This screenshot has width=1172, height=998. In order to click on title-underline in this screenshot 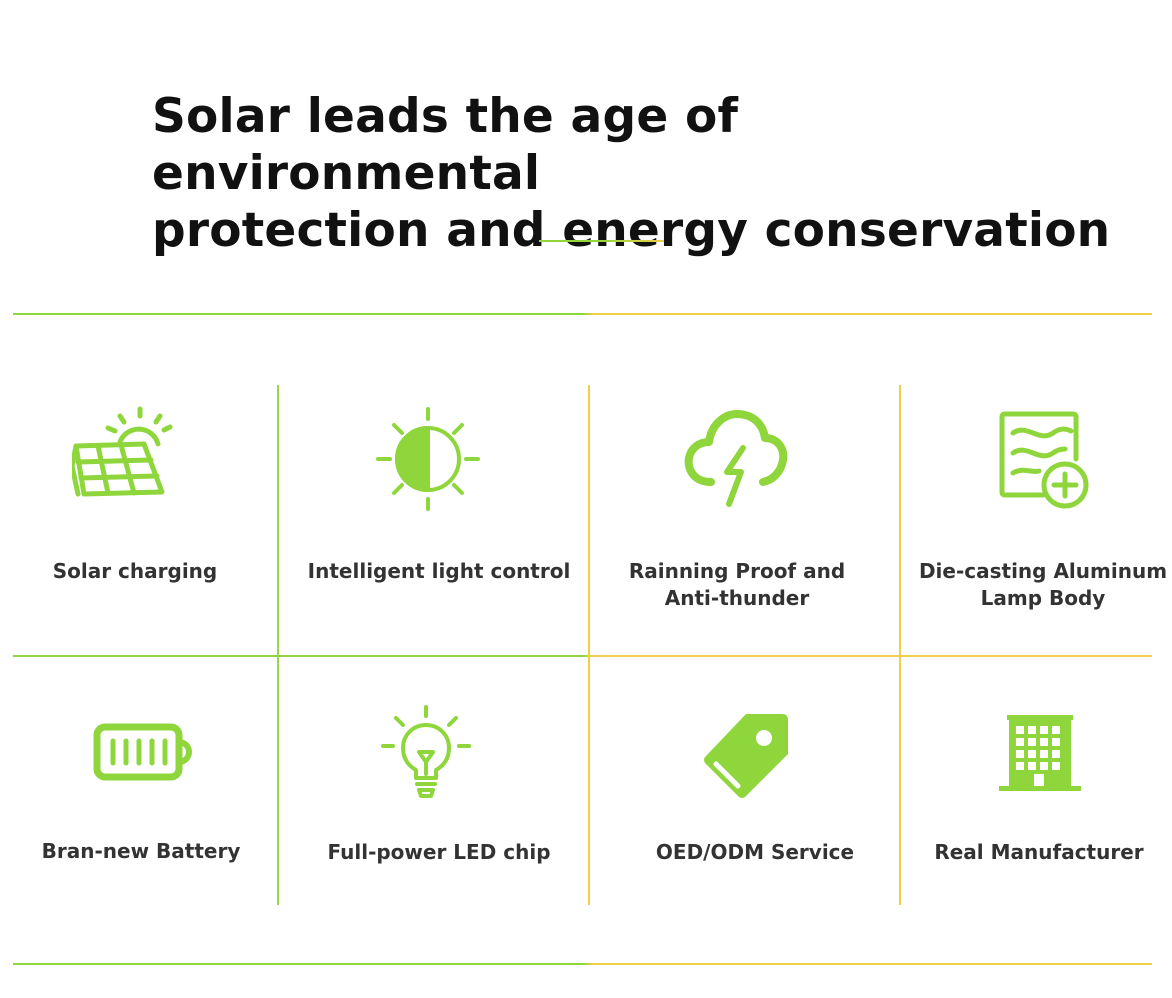, I will do `click(601, 241)`.